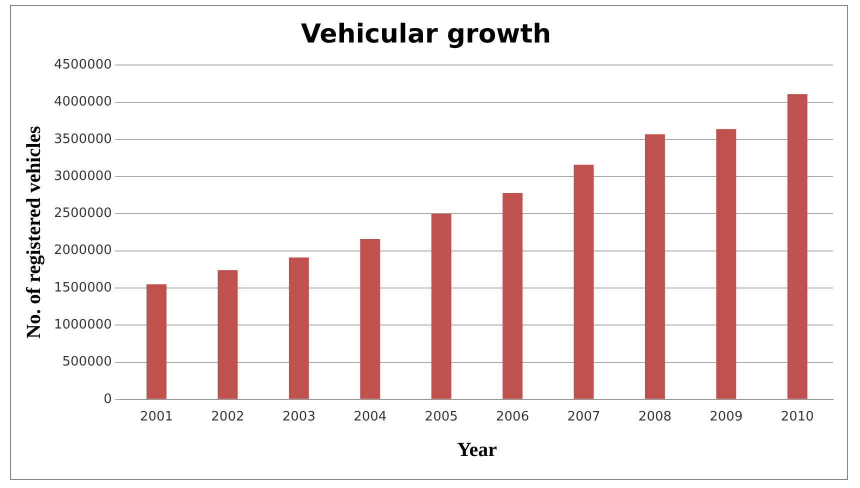 The width and height of the screenshot is (860, 488). What do you see at coordinates (157, 417) in the screenshot?
I see `x-tick-label: 2001` at bounding box center [157, 417].